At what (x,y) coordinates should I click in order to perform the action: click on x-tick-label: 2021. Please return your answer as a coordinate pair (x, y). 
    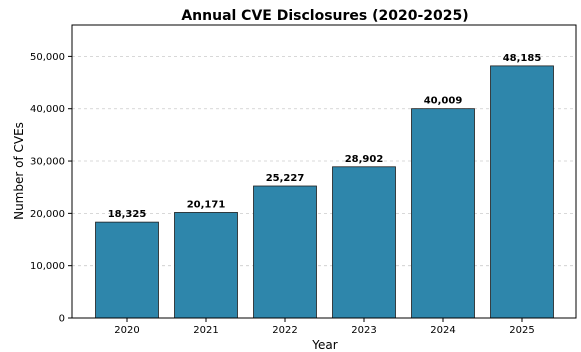
    Looking at the image, I should click on (205, 330).